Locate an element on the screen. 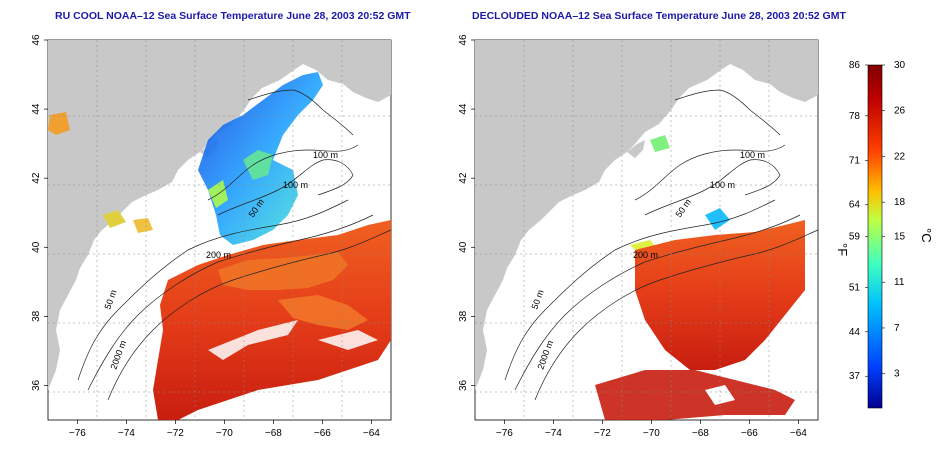 This screenshot has height=475, width=950. colorbar-gradient is located at coordinates (875, 236).